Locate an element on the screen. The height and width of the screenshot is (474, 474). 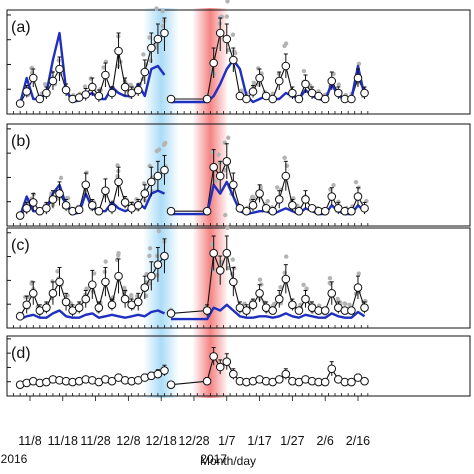
x-tick-label: 11/8 is located at coordinates (29, 441).